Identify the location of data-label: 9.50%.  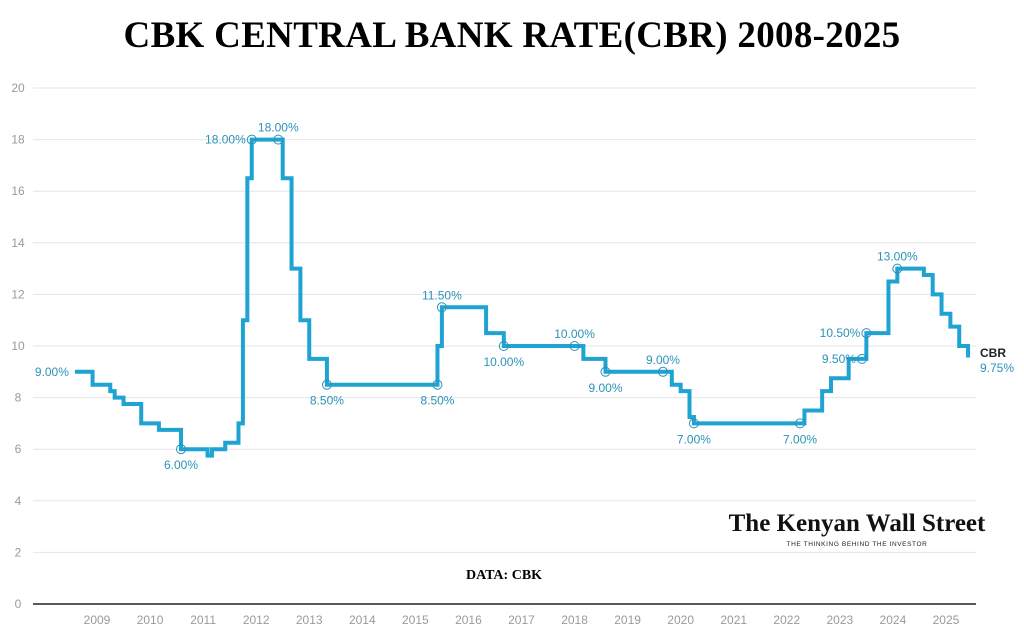
(839, 359).